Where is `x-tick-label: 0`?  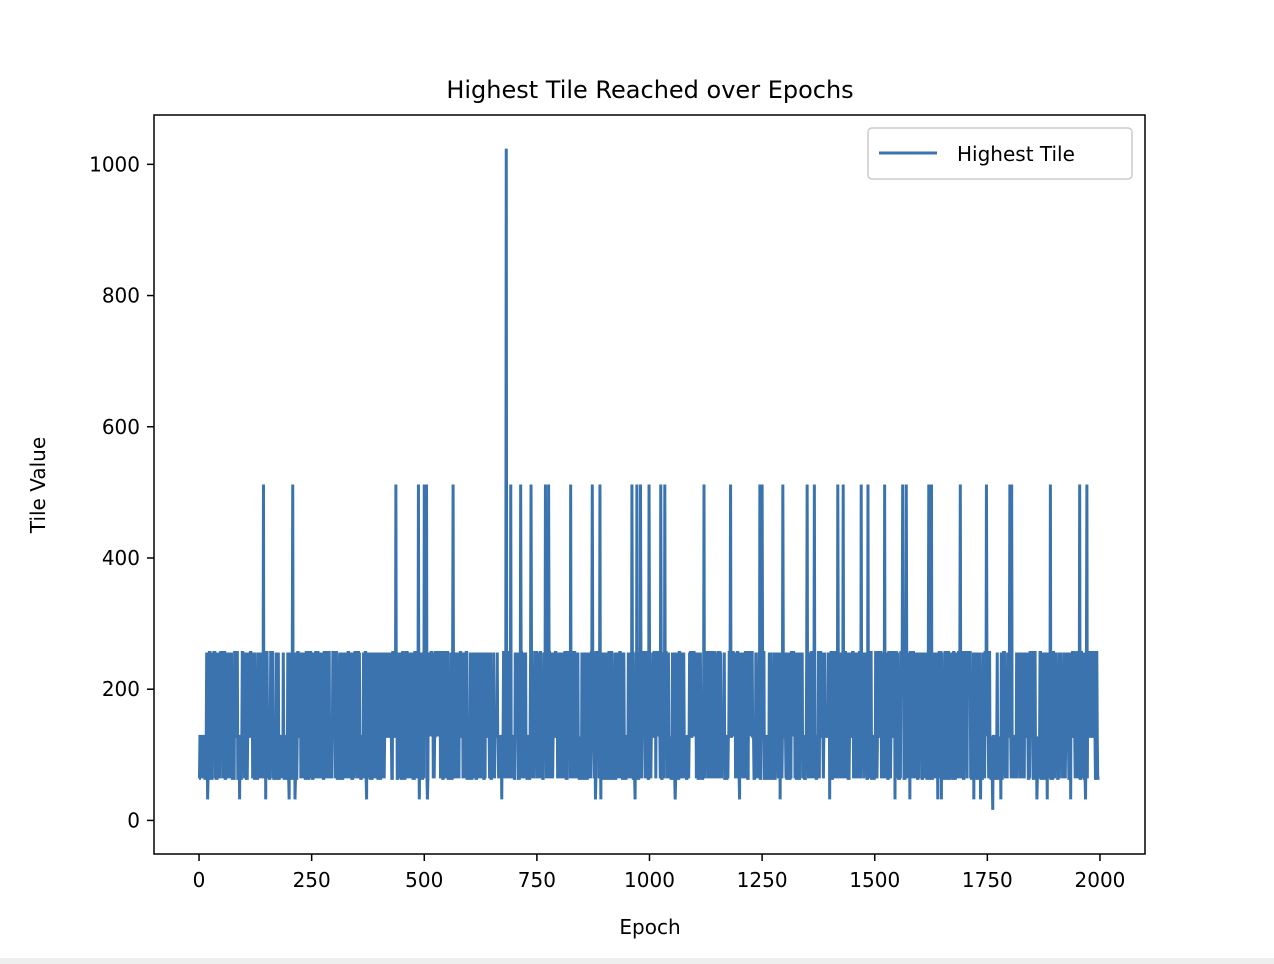
x-tick-label: 0 is located at coordinates (199, 880).